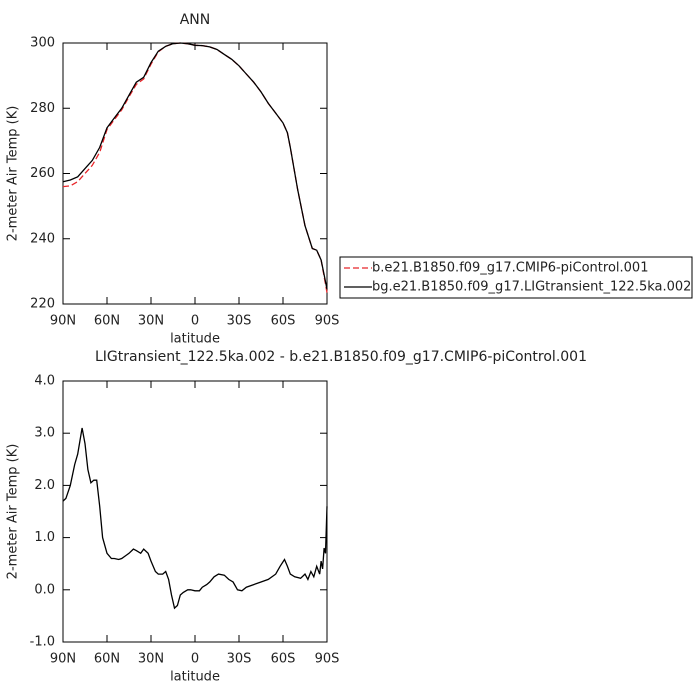 The image size is (700, 700). Describe the element at coordinates (44, 537) in the screenshot. I see `y-tick-label: 1.0` at that location.